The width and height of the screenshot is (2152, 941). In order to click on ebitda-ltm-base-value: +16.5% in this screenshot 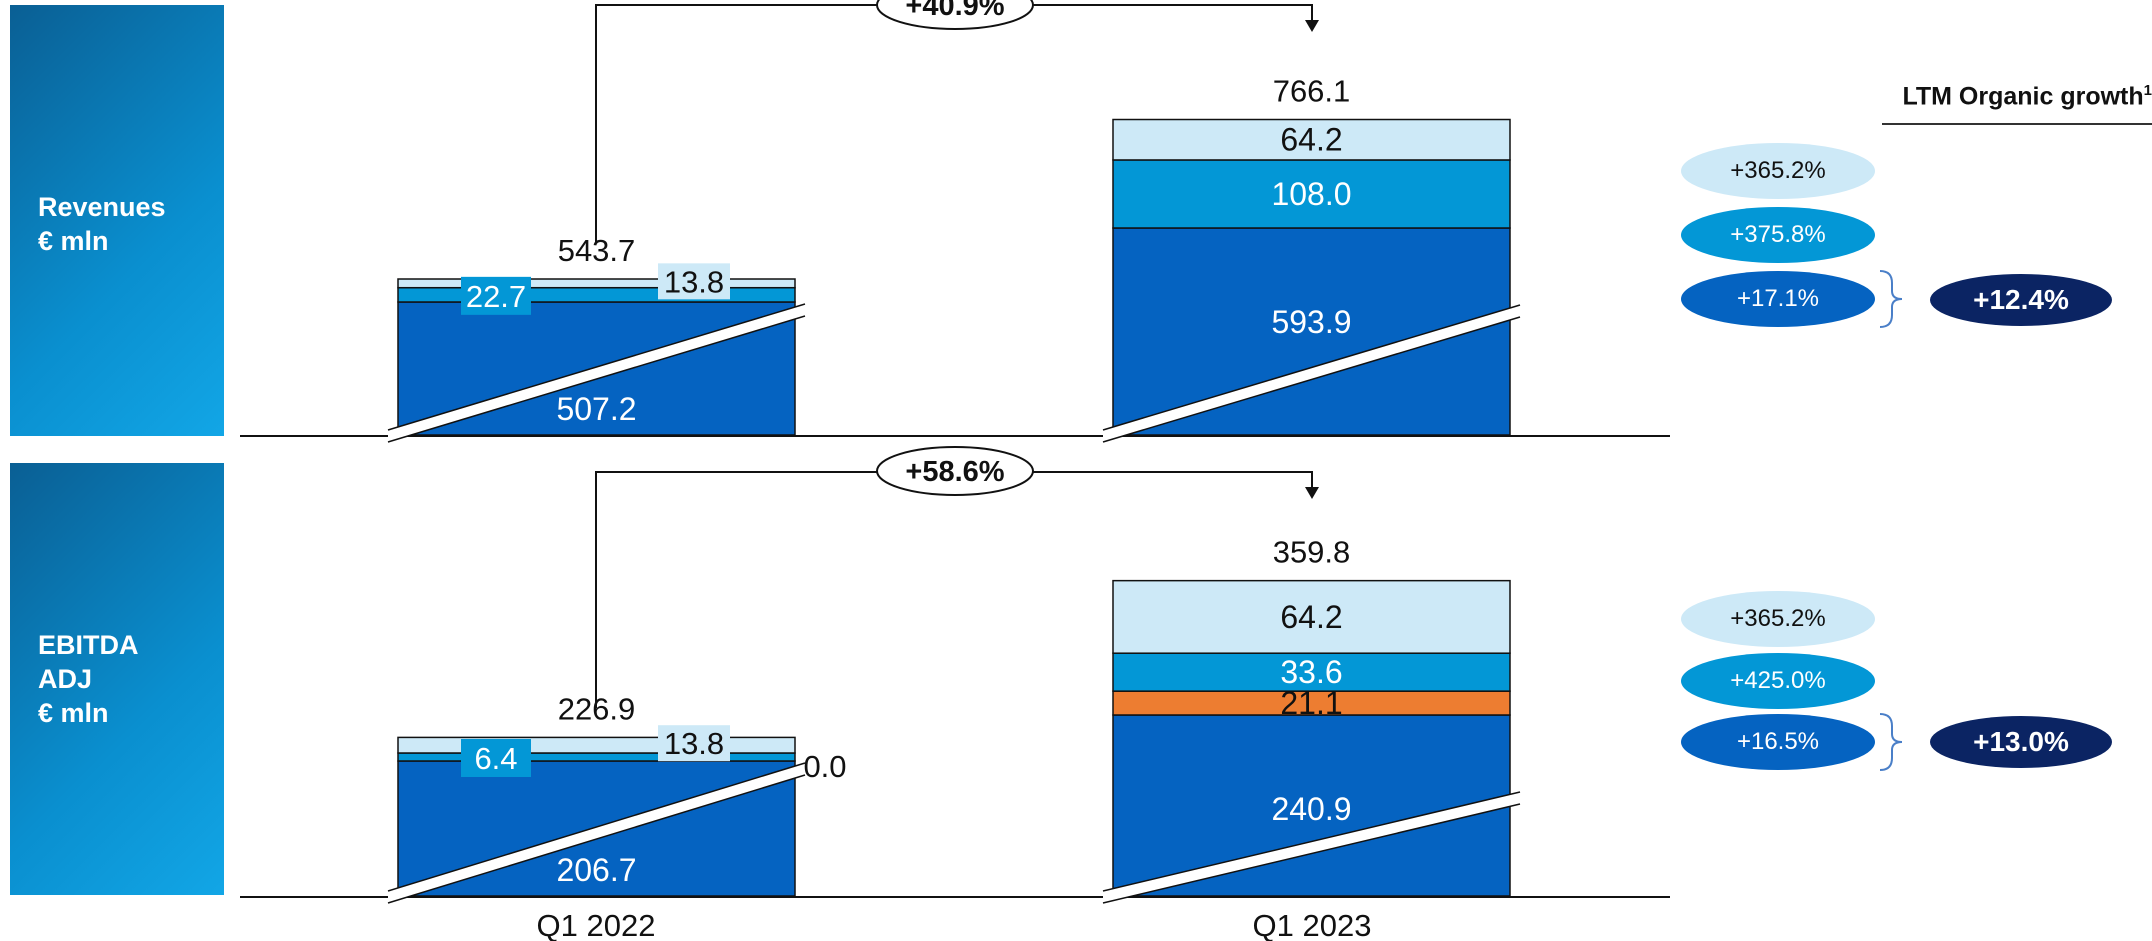, I will do `click(1778, 741)`.